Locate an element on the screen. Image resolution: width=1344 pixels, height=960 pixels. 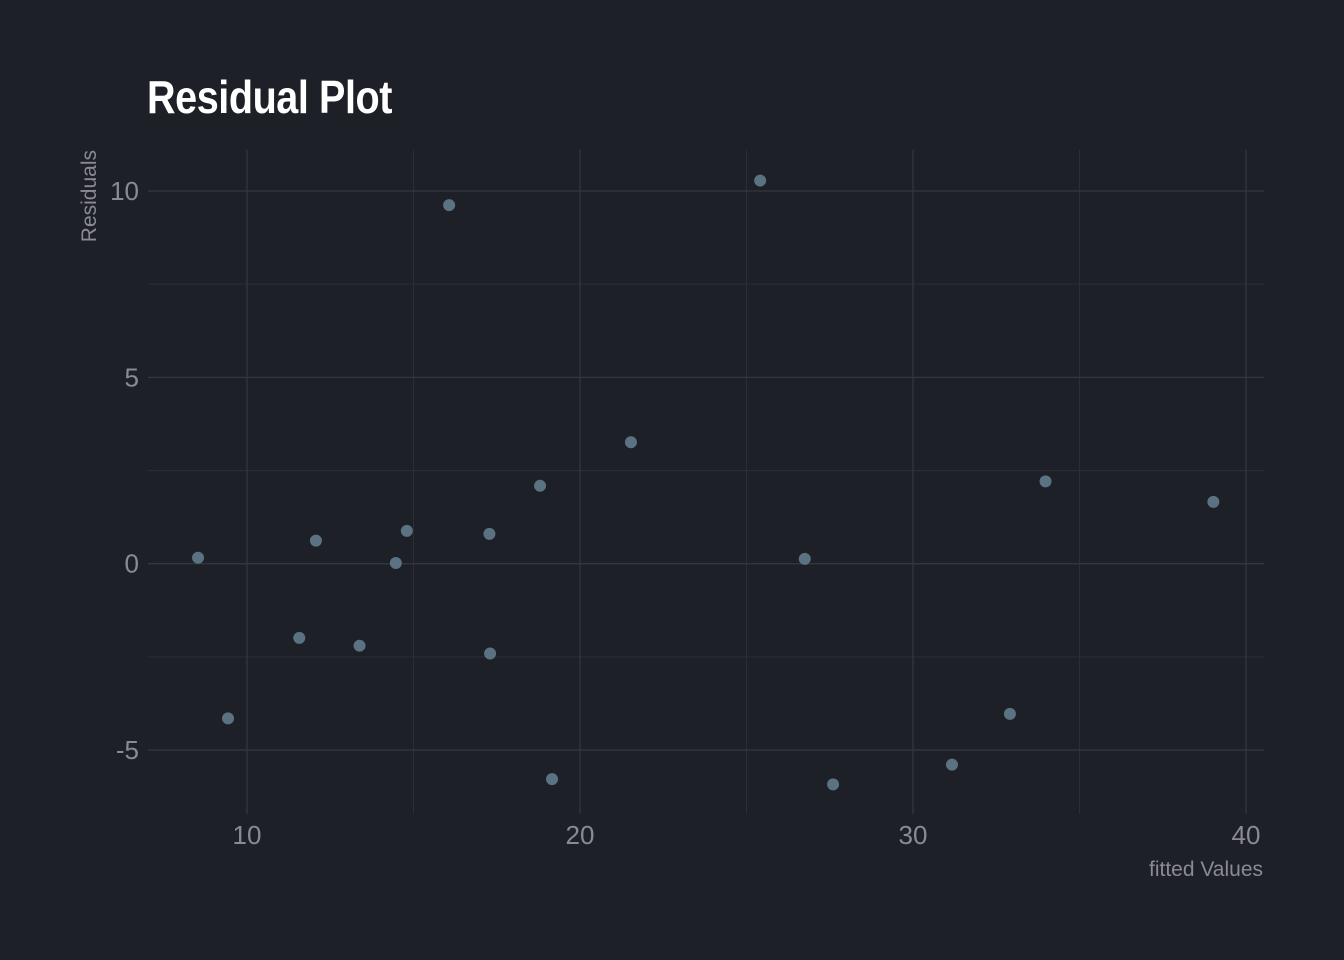
y-tick-label: 0 is located at coordinates (132, 564).